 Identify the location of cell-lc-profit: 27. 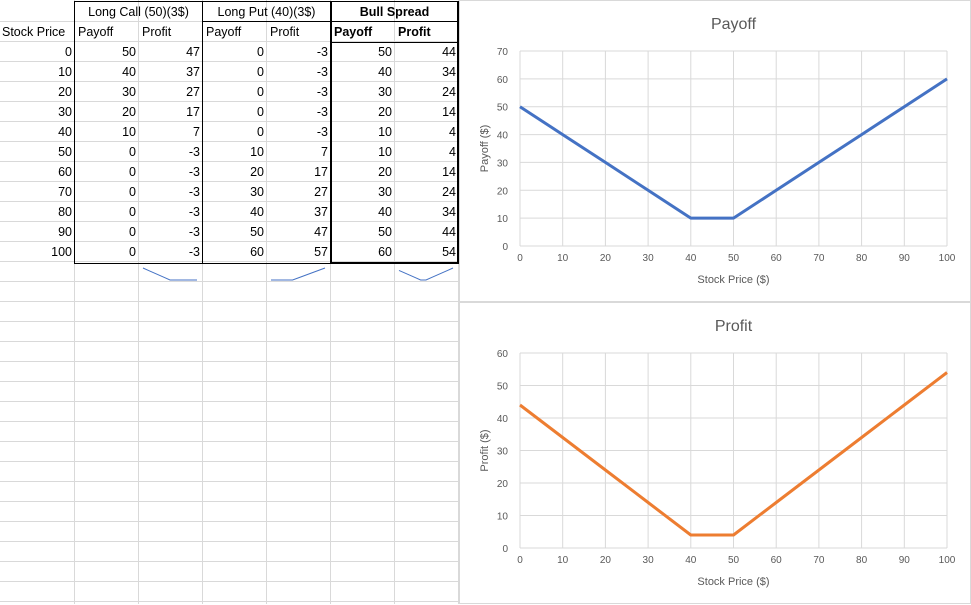
(193, 92).